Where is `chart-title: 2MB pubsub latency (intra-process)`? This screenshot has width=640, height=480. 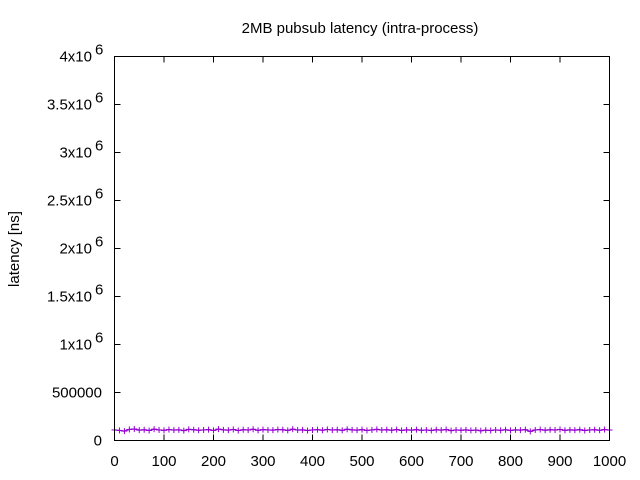 chart-title: 2MB pubsub latency (intra-process) is located at coordinates (360, 28).